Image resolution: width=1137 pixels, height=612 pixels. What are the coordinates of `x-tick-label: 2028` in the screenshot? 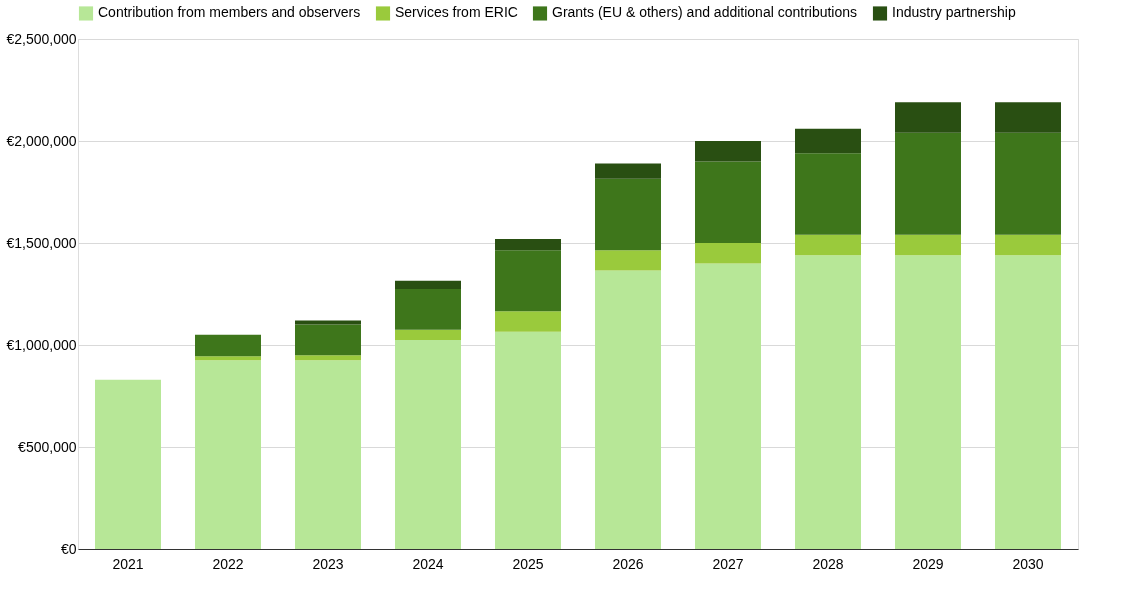 It's located at (828, 563).